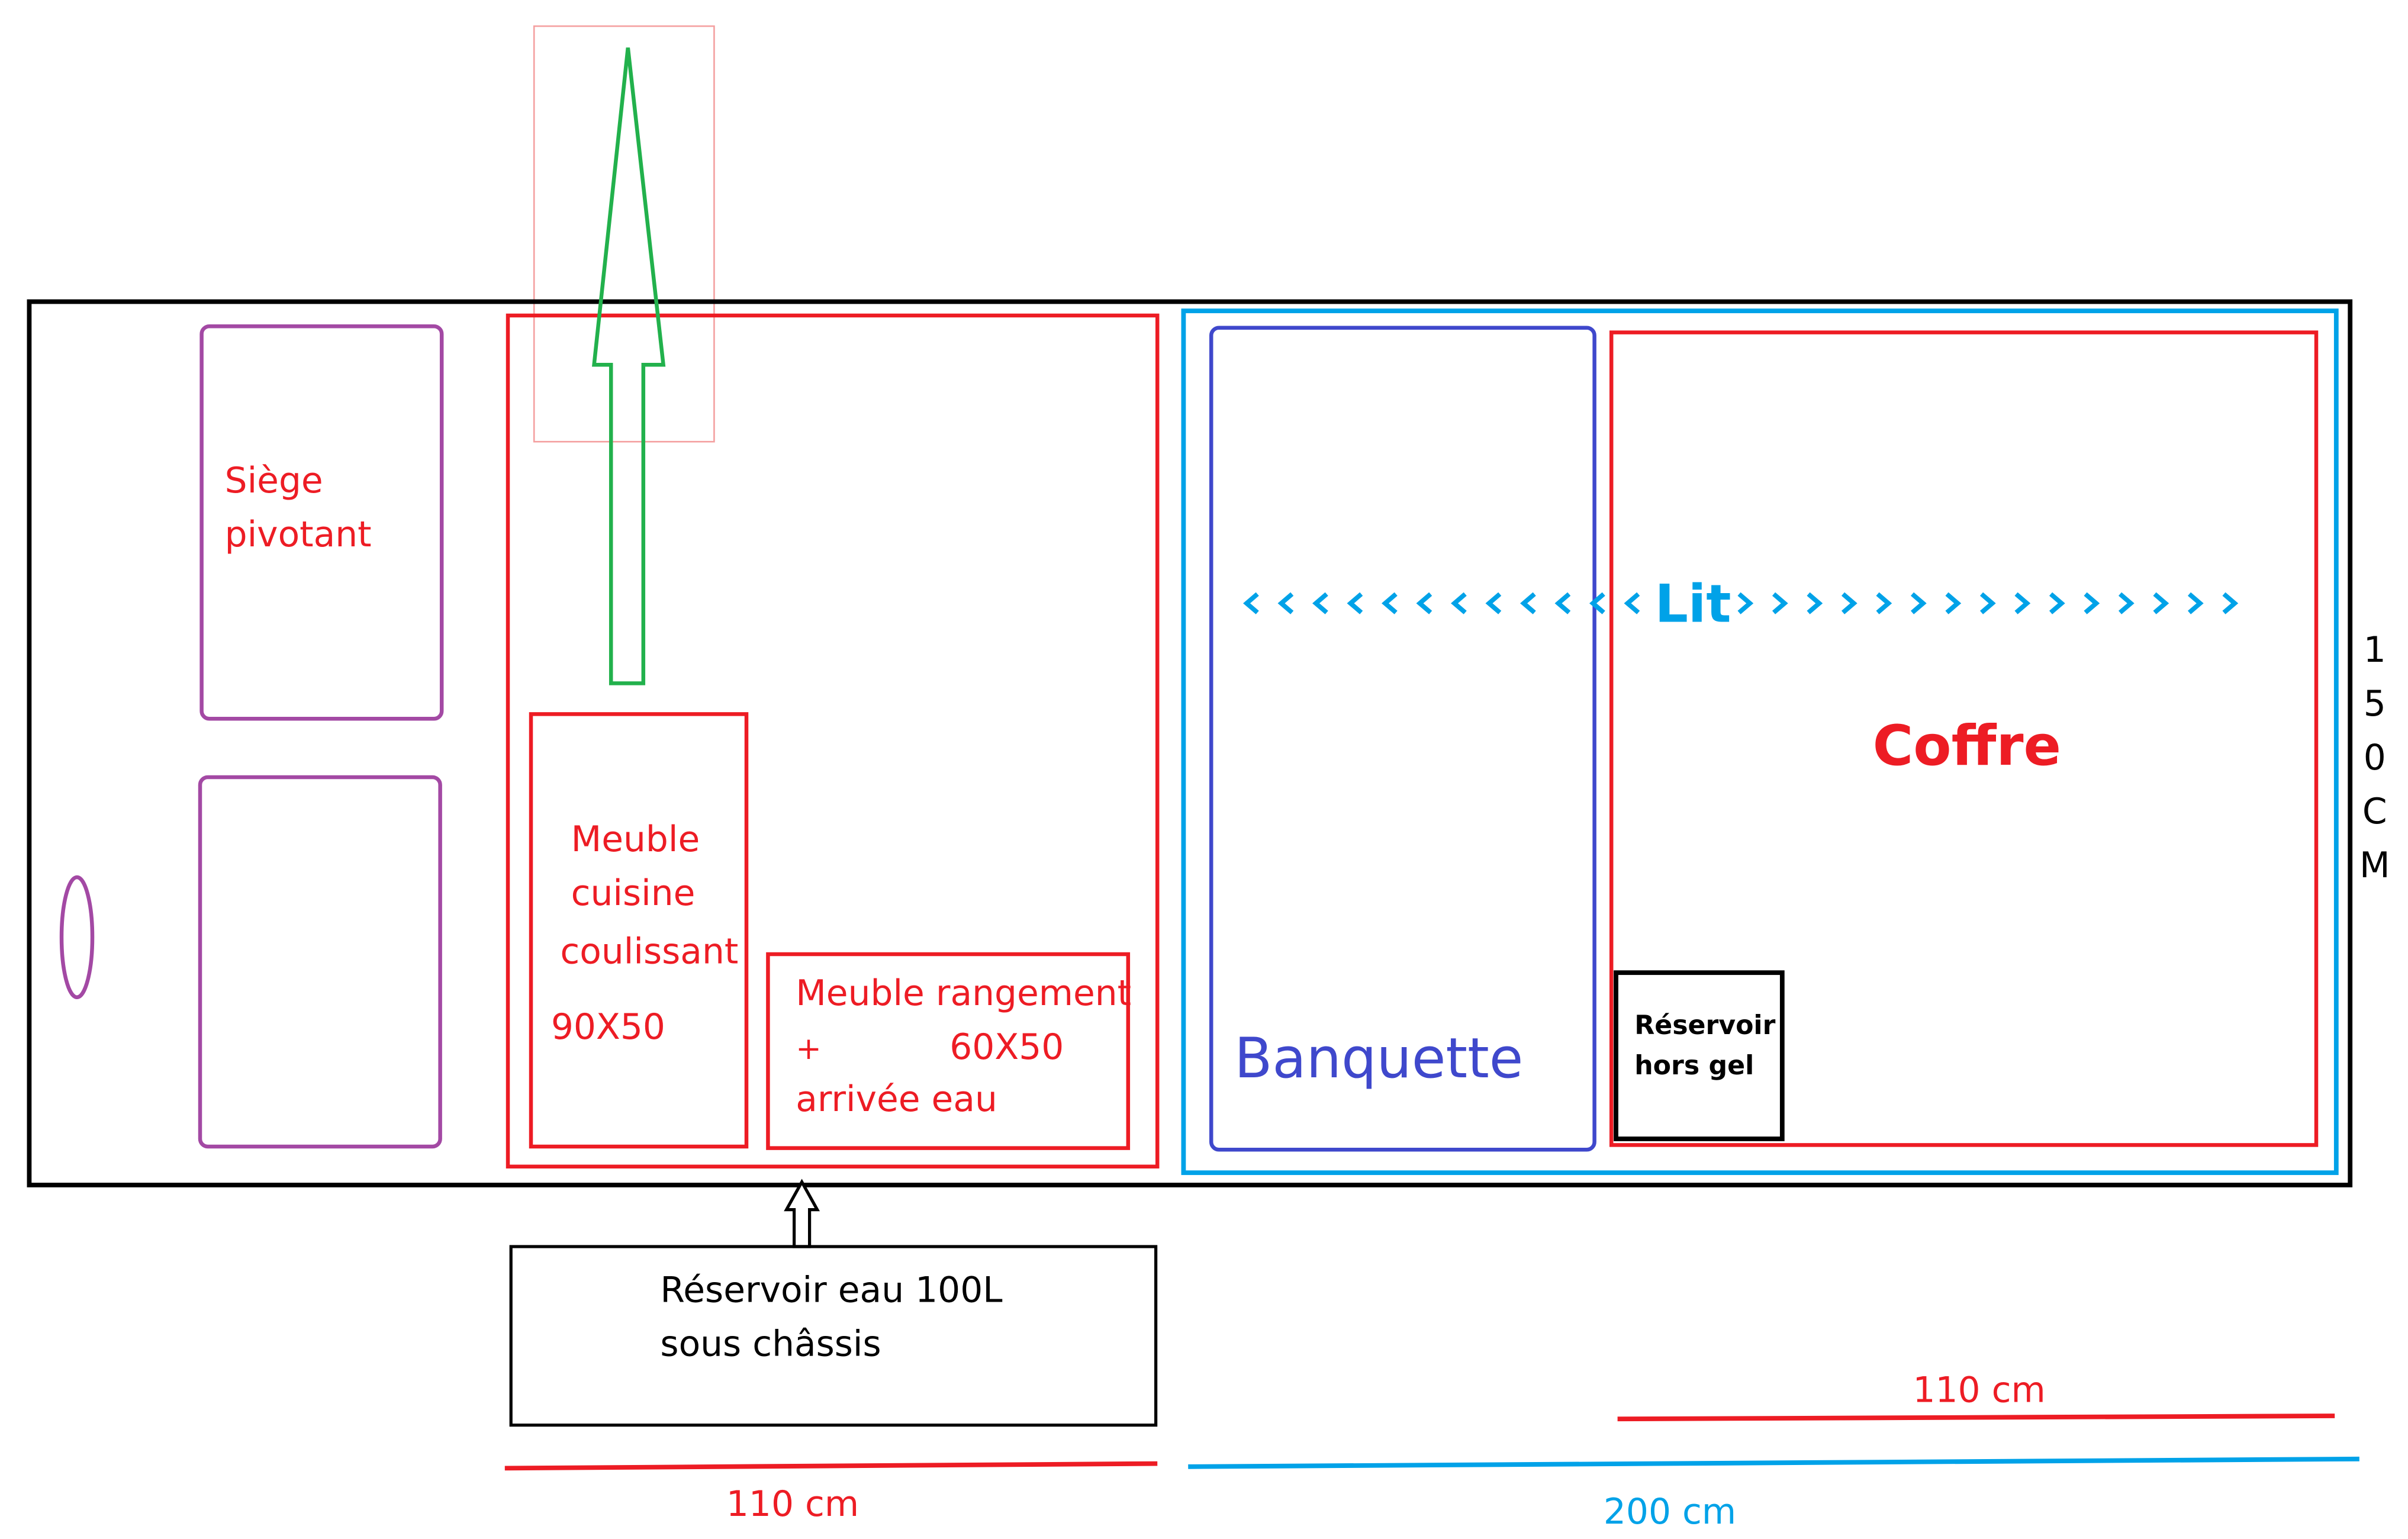 The image size is (2408, 1539). I want to click on banquette-label: Banquette, so click(1378, 1058).